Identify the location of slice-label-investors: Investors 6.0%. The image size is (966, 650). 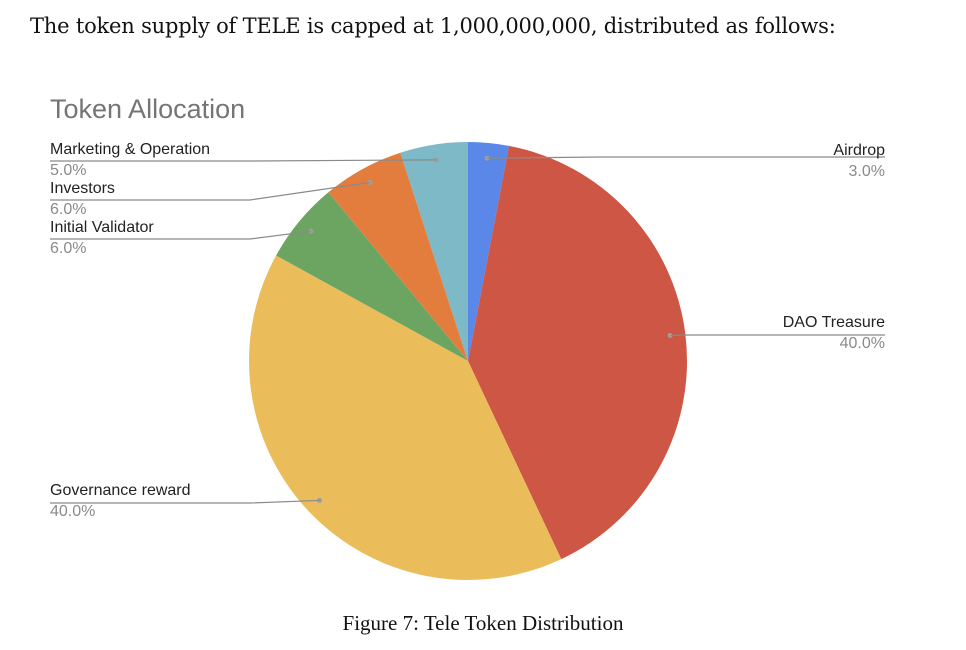
(211, 199).